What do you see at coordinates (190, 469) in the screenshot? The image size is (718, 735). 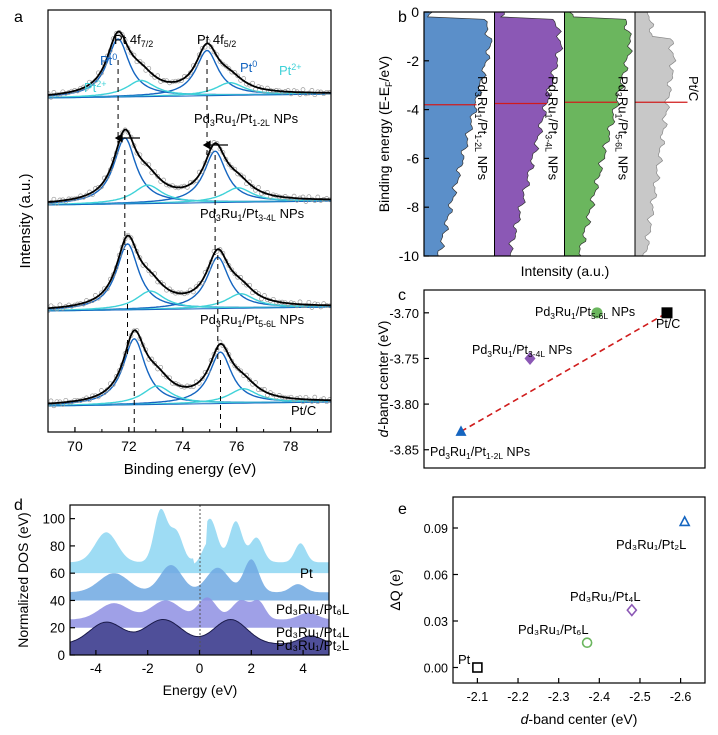 I see `panel-a-xlabel: Binding energy (eV)` at bounding box center [190, 469].